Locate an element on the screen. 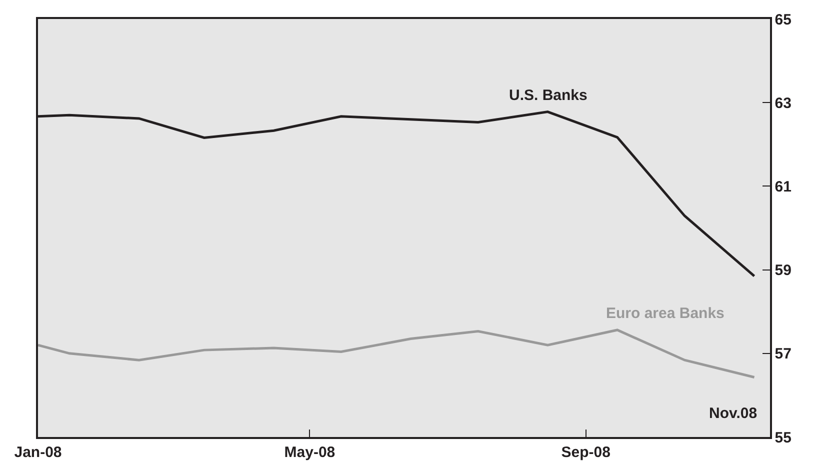 This screenshot has width=827, height=473. y-tick-label: 57 is located at coordinates (783, 354).